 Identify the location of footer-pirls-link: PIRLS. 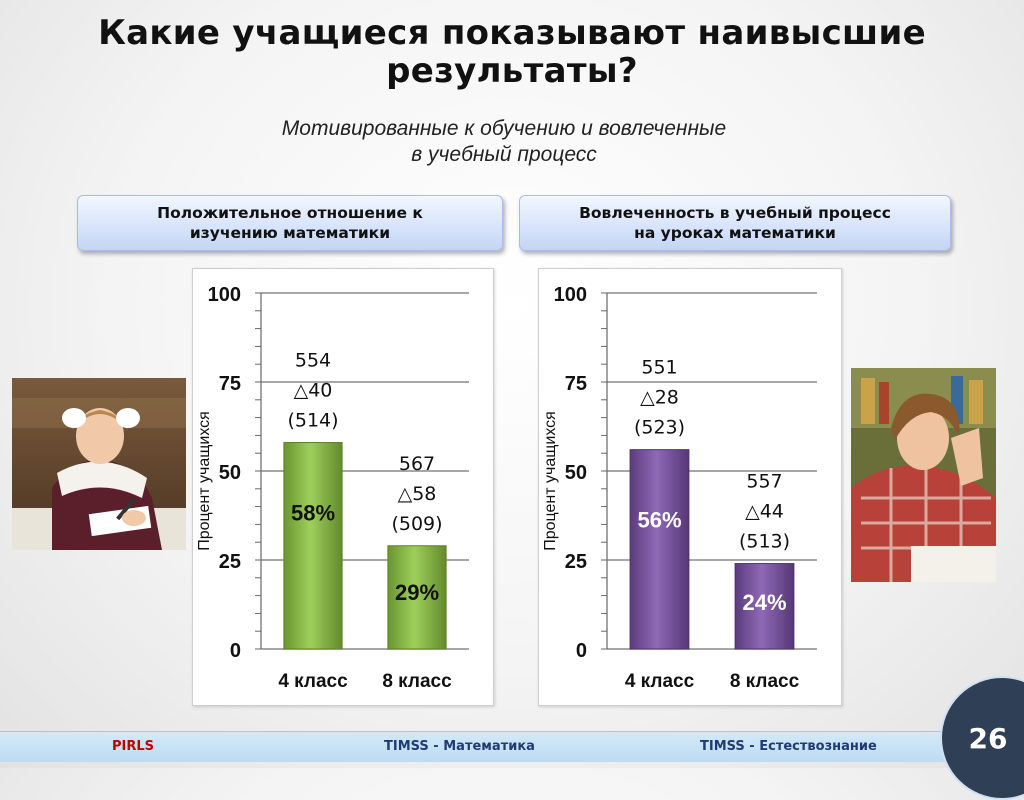
(133, 746).